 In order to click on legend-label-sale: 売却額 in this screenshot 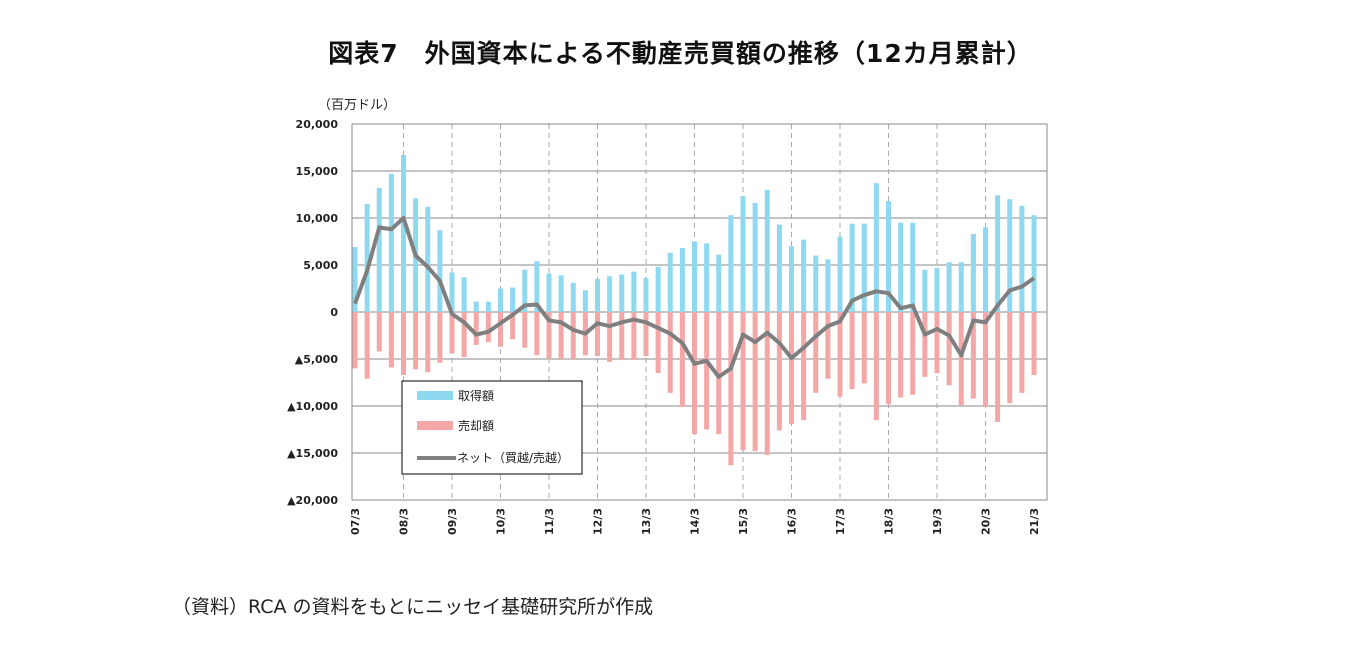, I will do `click(476, 425)`.